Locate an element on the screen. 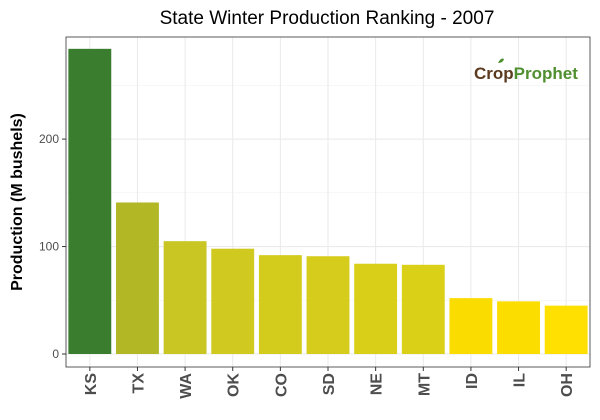 The width and height of the screenshot is (600, 420). x-tick-label: ID is located at coordinates (472, 381).